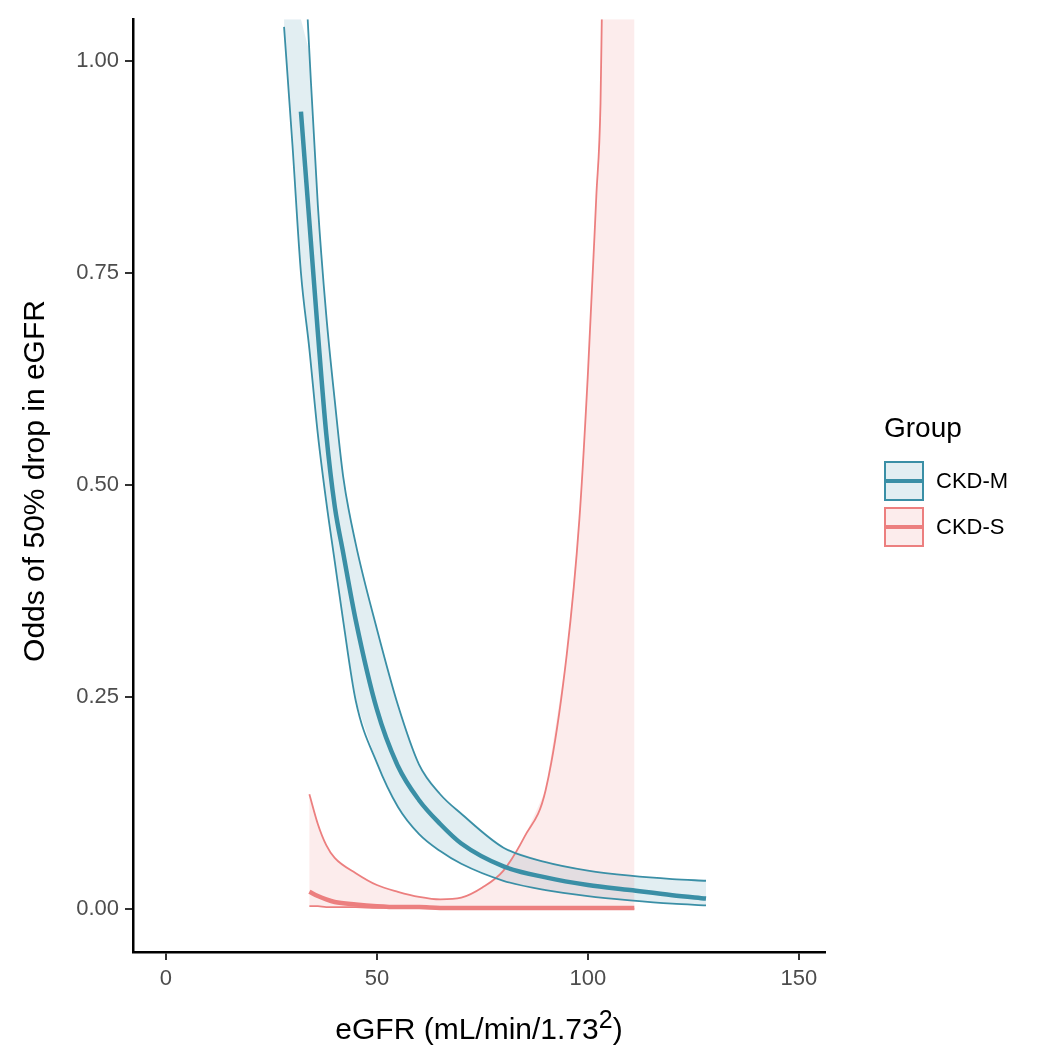  I want to click on legend-title: Group, so click(923, 428).